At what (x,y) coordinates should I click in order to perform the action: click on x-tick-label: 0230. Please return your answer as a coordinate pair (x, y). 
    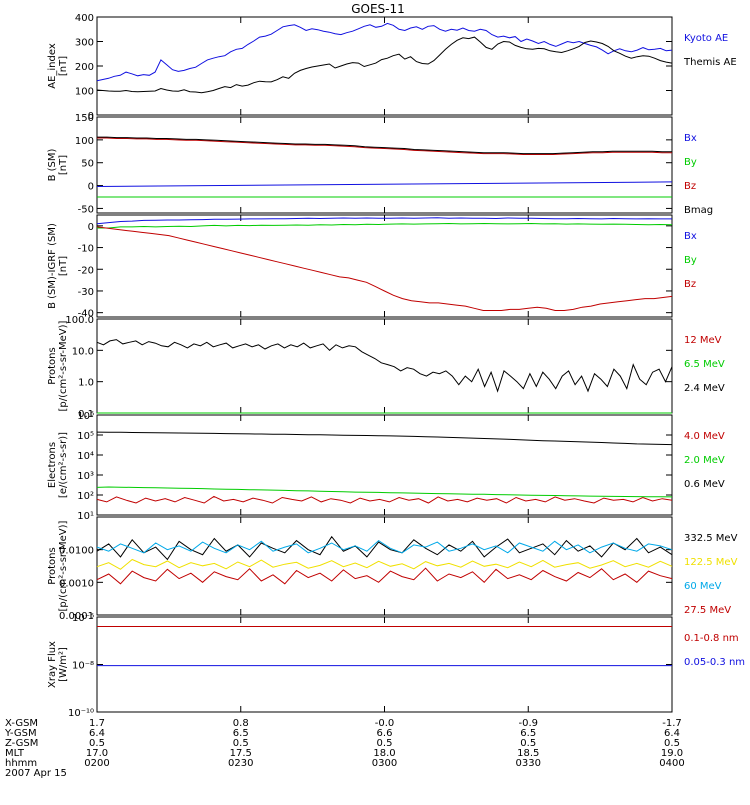
    Looking at the image, I should click on (240, 763).